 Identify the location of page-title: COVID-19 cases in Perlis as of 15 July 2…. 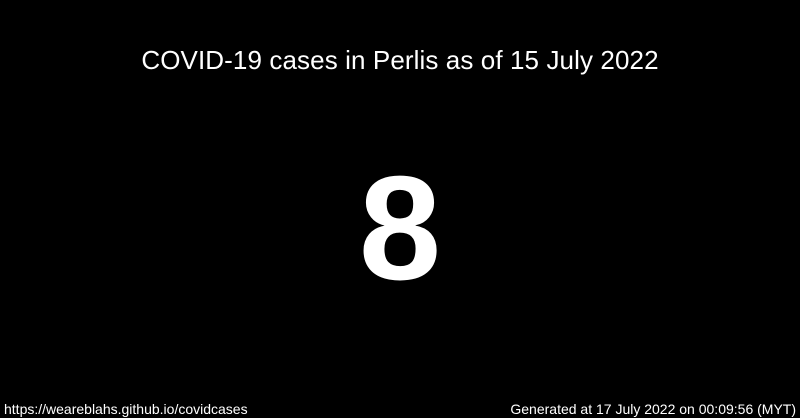
(400, 60).